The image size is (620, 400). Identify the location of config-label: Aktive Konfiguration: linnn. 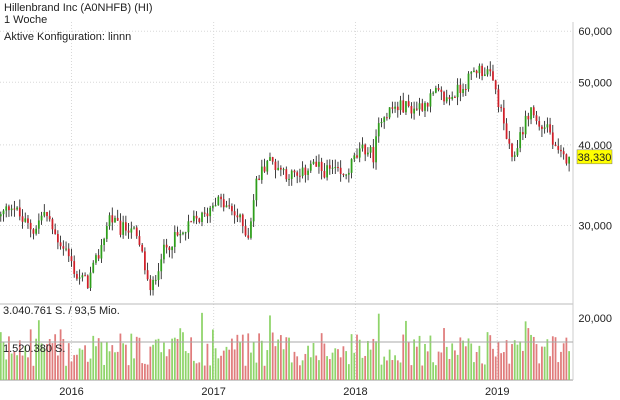
(68, 37).